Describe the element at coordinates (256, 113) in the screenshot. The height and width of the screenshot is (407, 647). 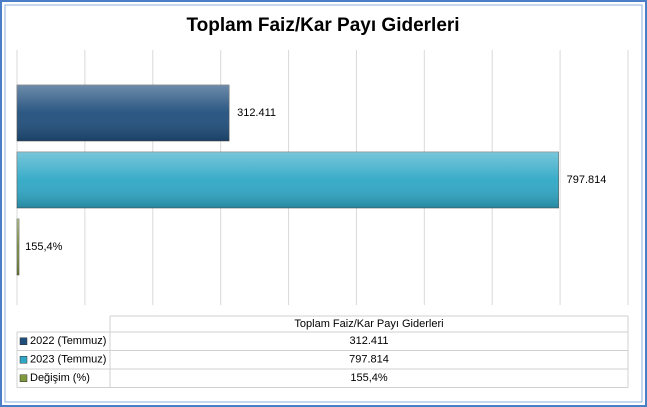
I see `data-label: 312.411` at that location.